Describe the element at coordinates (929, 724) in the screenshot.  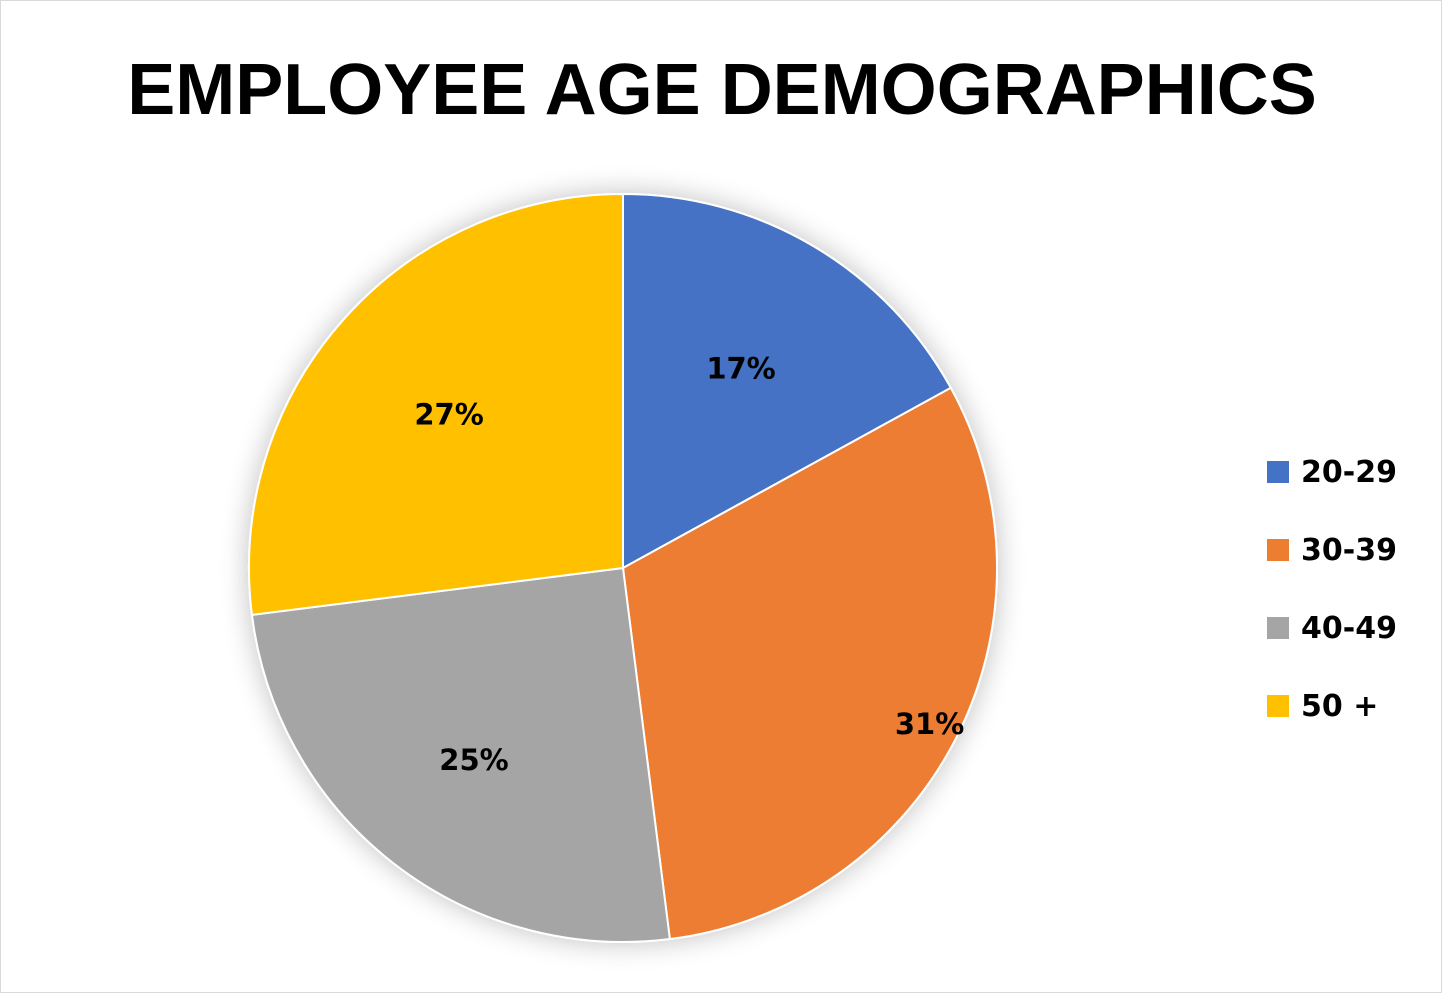
I see `data-label: 31%` at that location.